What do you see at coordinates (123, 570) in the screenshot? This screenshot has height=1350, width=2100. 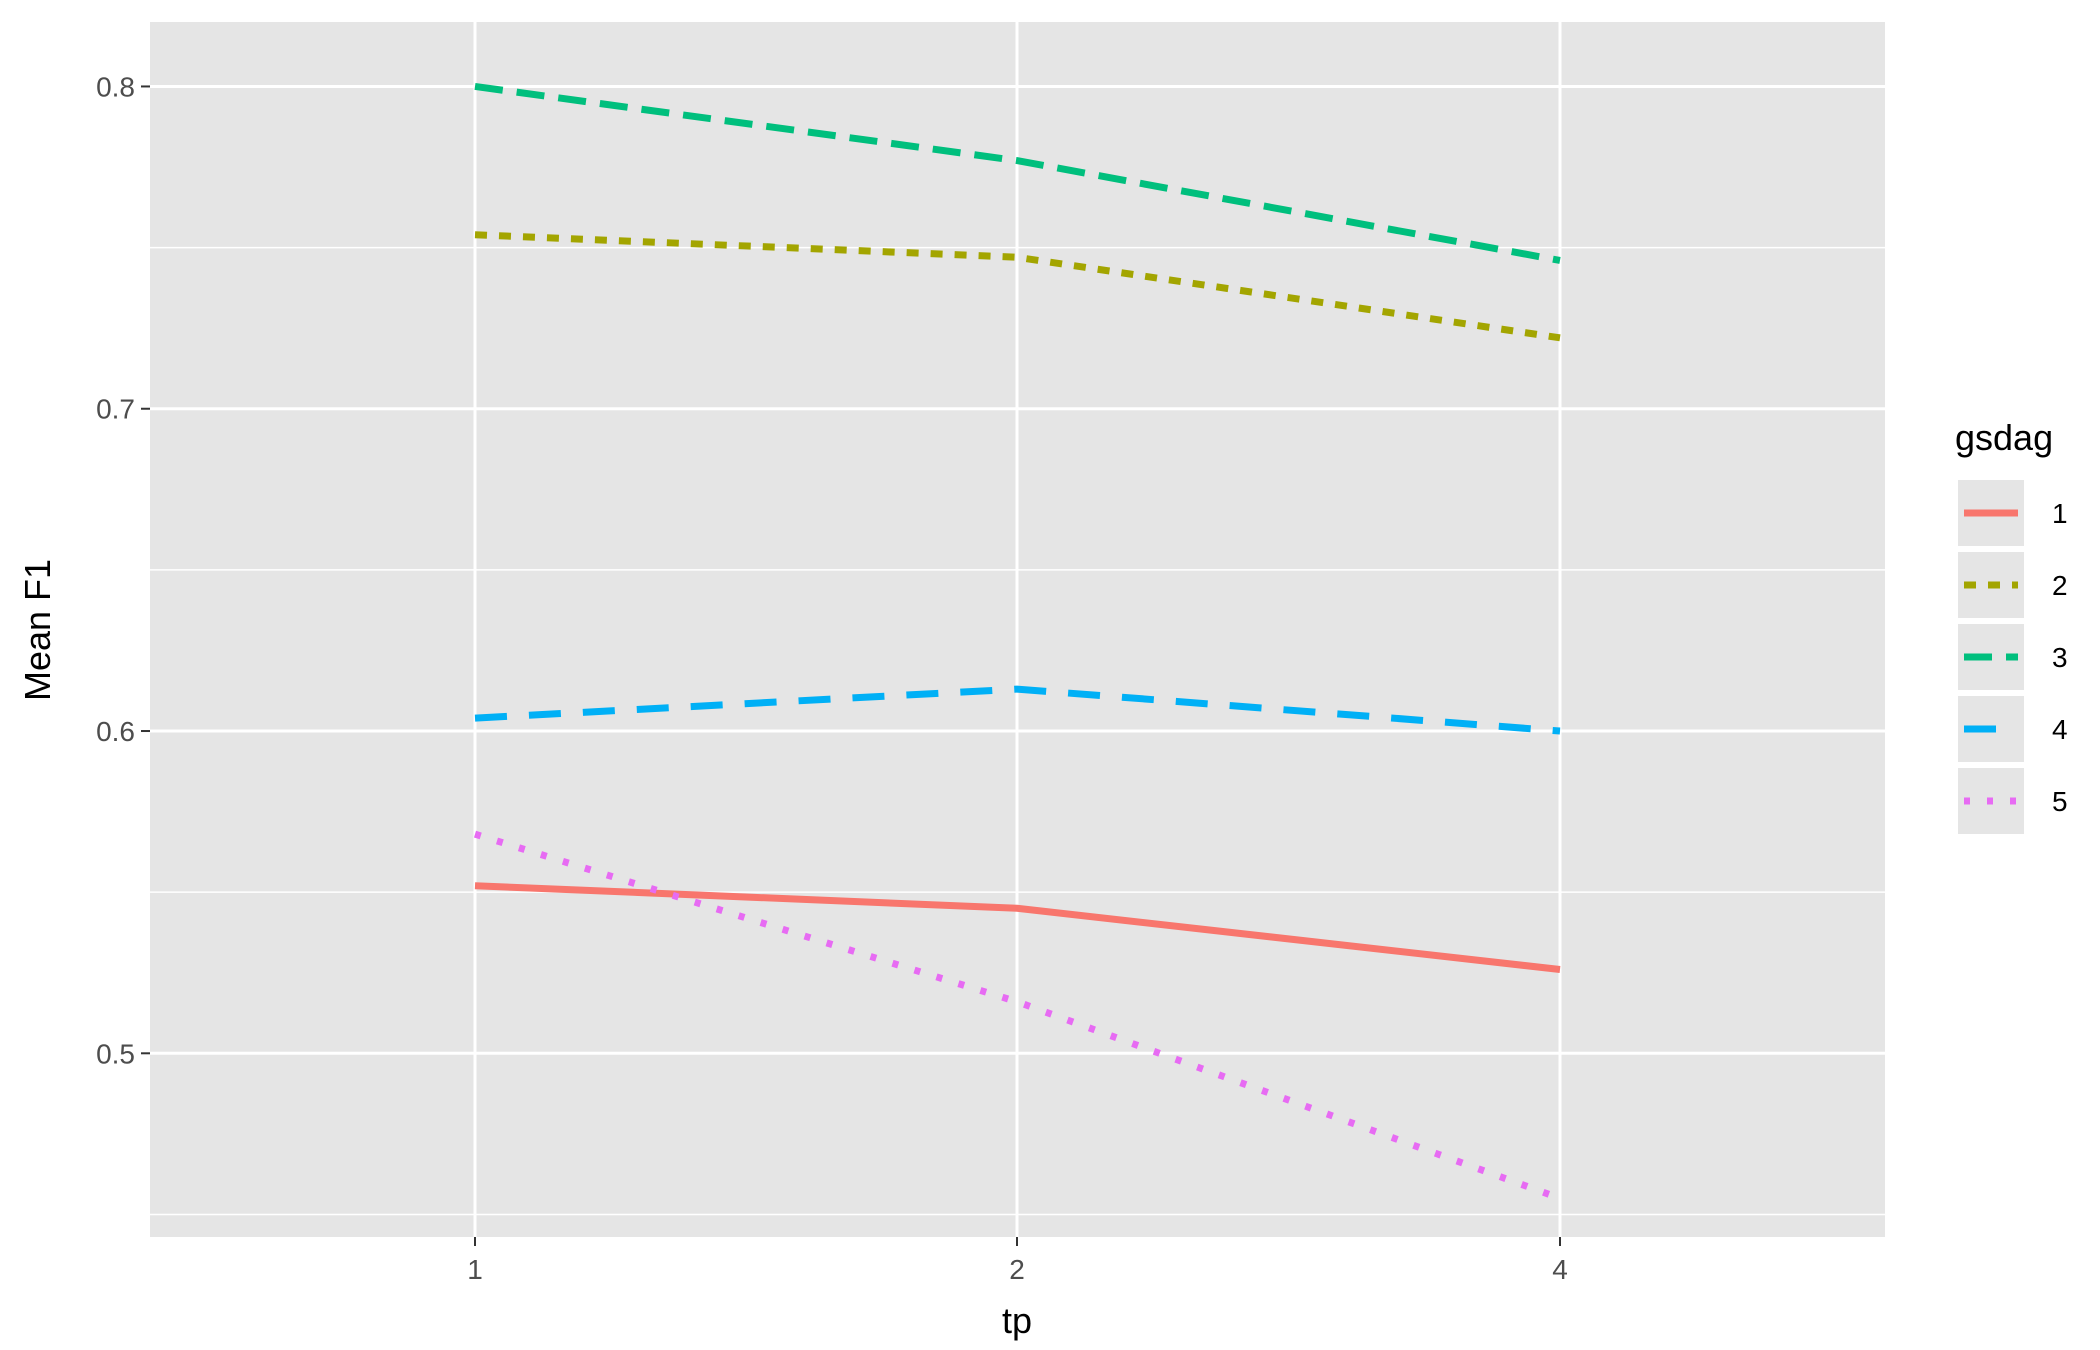 I see `y-axis: 0.5 0.6 0.7 0.8` at bounding box center [123, 570].